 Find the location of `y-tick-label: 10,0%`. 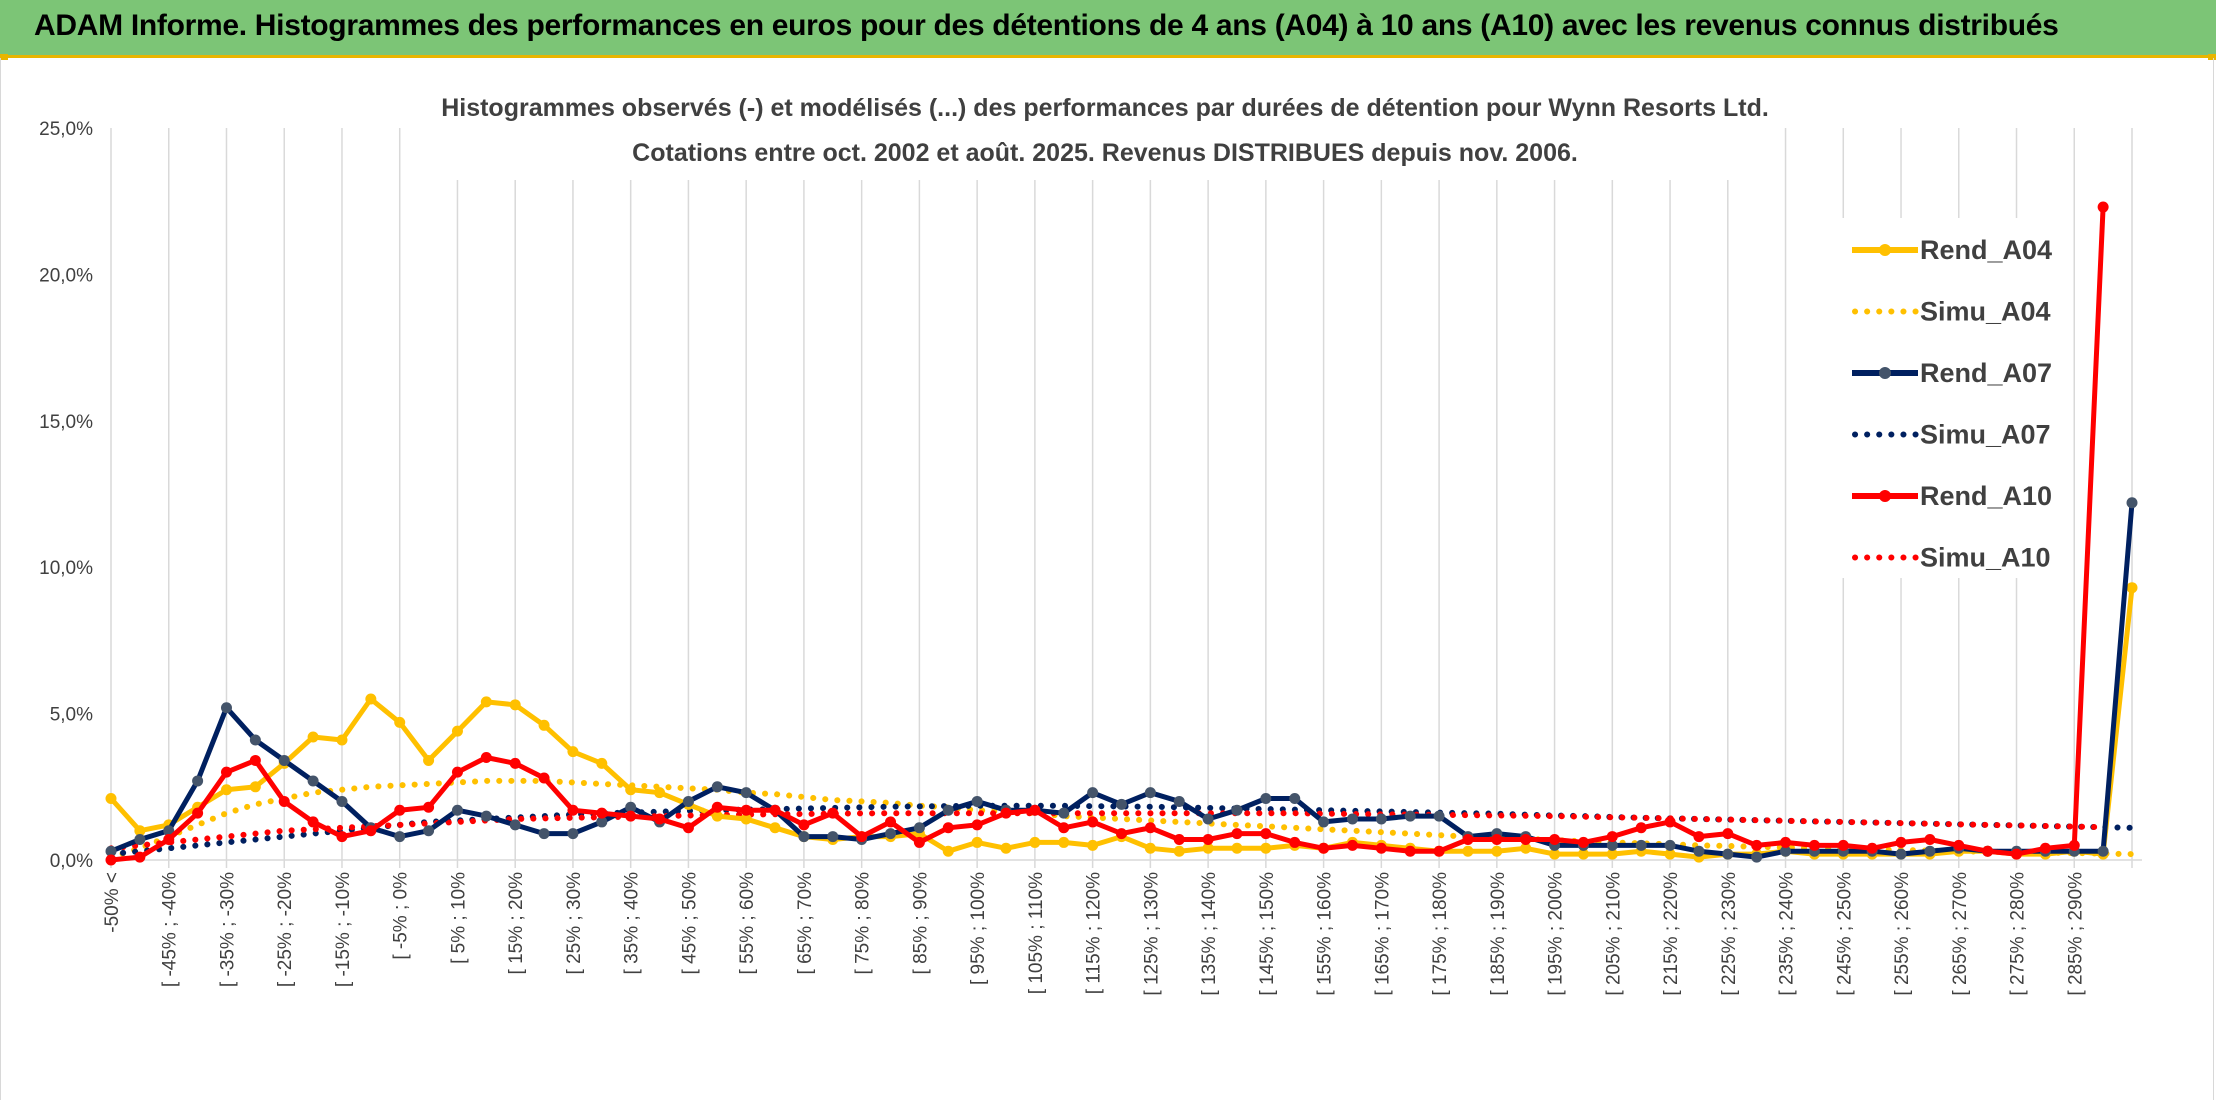

y-tick-label: 10,0% is located at coordinates (66, 568).